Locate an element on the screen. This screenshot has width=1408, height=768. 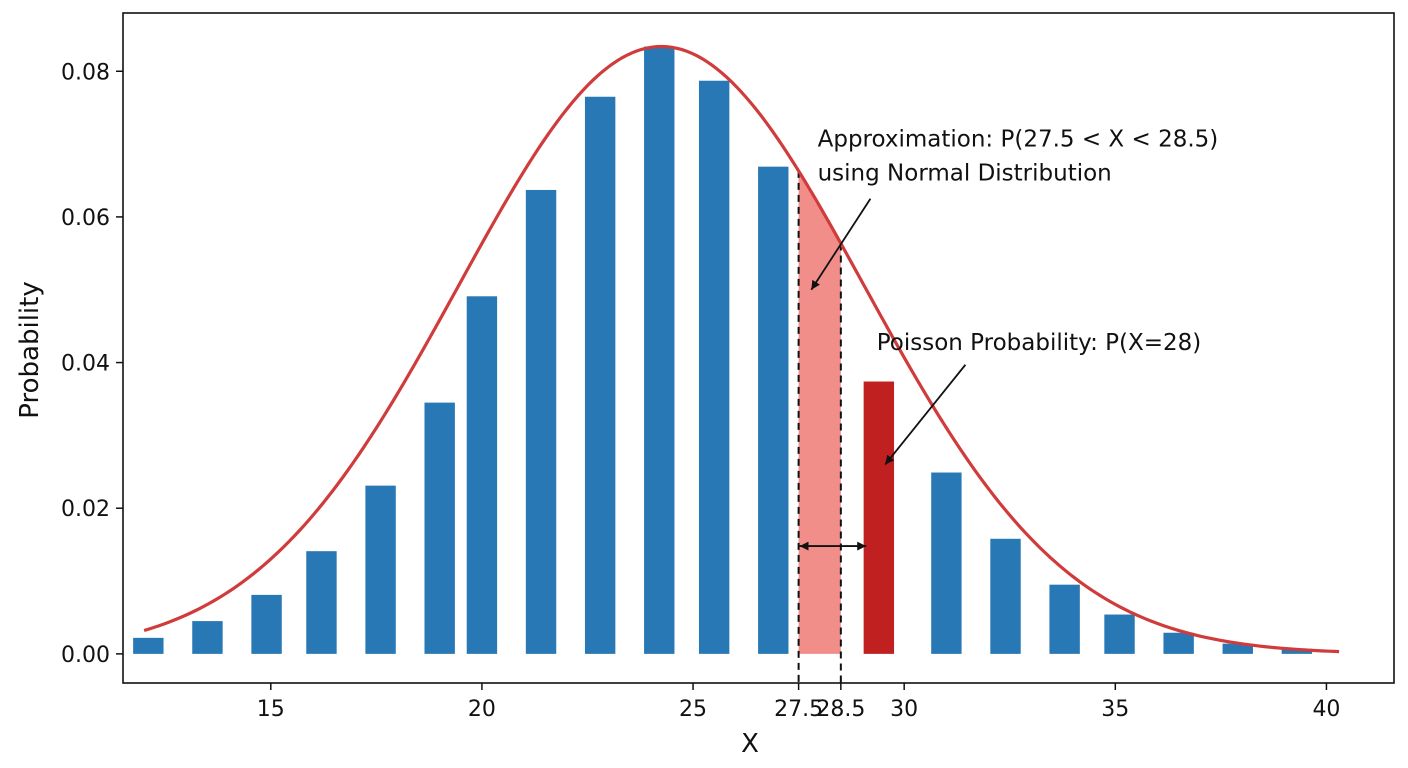
x-tick-label: 27.5 is located at coordinates (798, 709).